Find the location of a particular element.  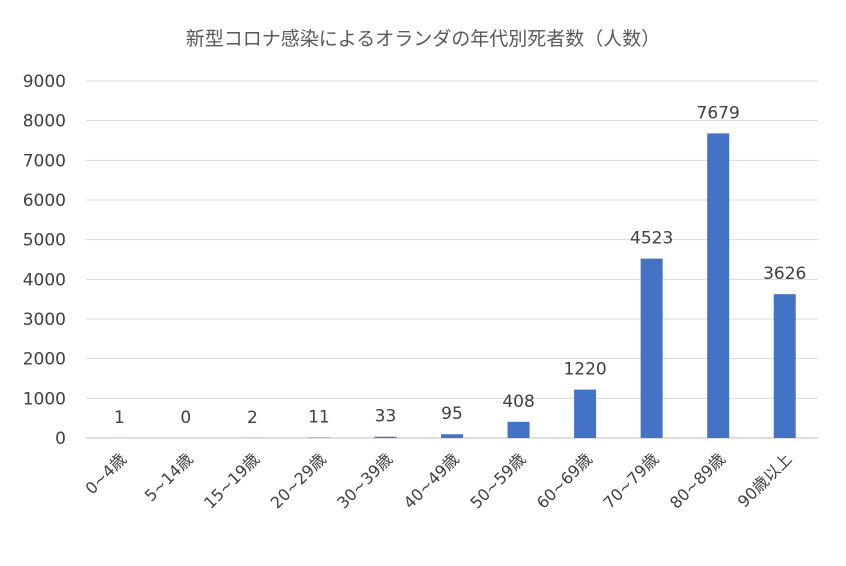

x-tick-label-10: 90歳以上 is located at coordinates (765, 480).